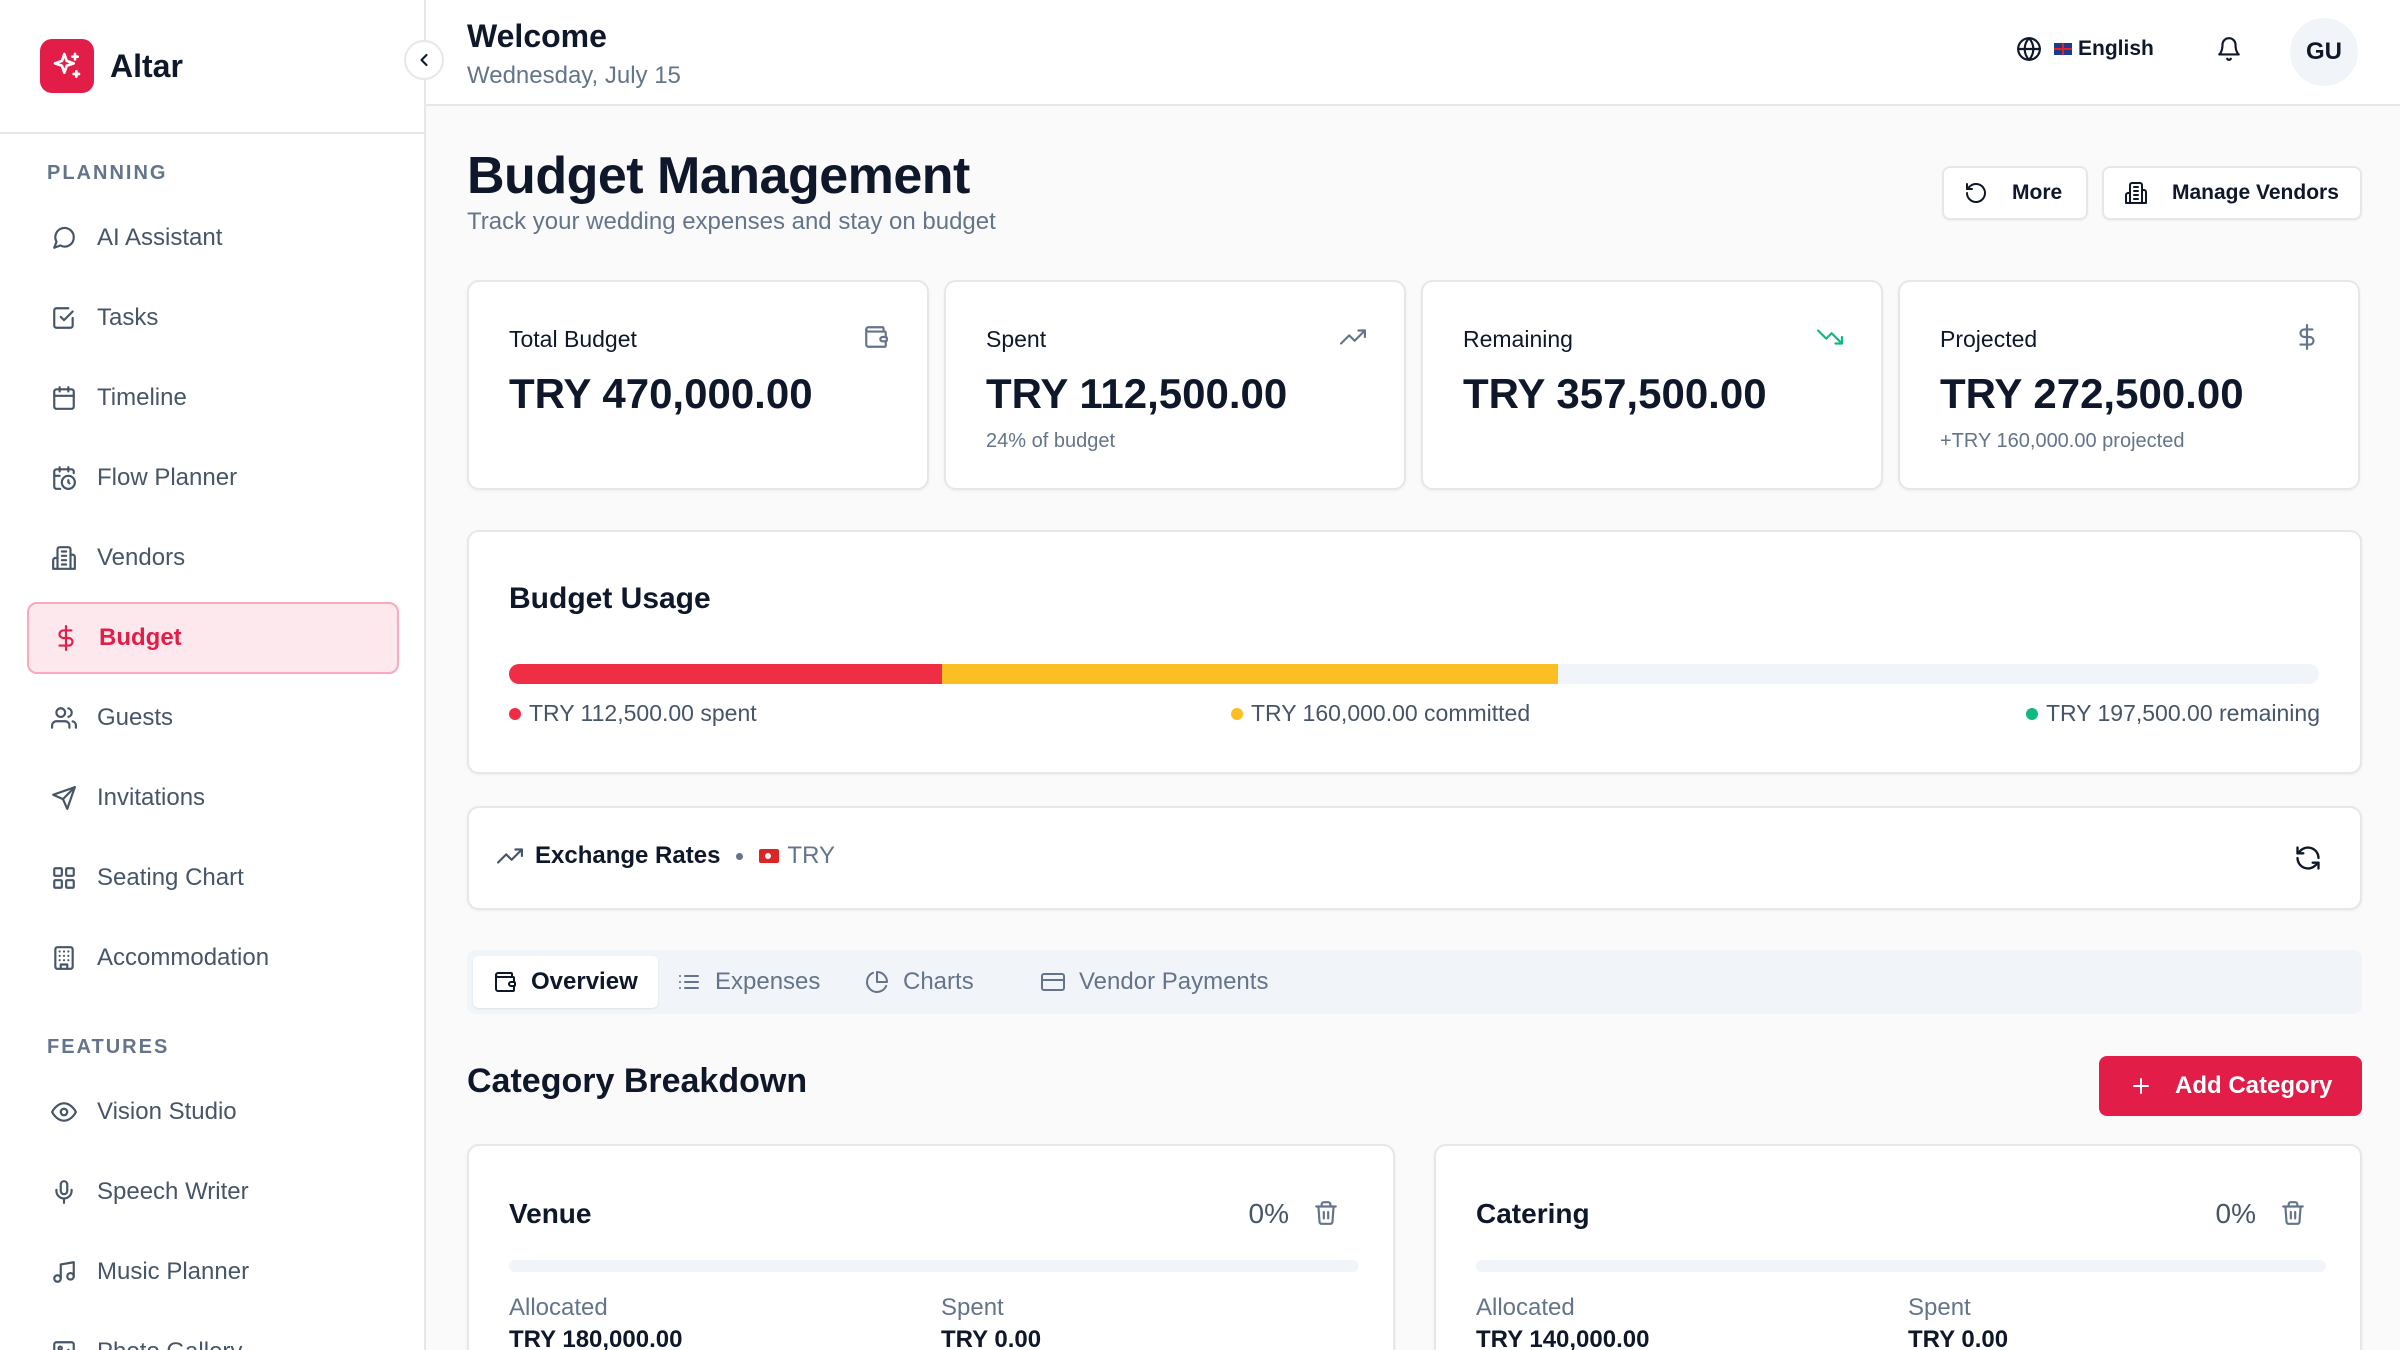  I want to click on sidebar-item-tasks: Tasks, so click(213, 318).